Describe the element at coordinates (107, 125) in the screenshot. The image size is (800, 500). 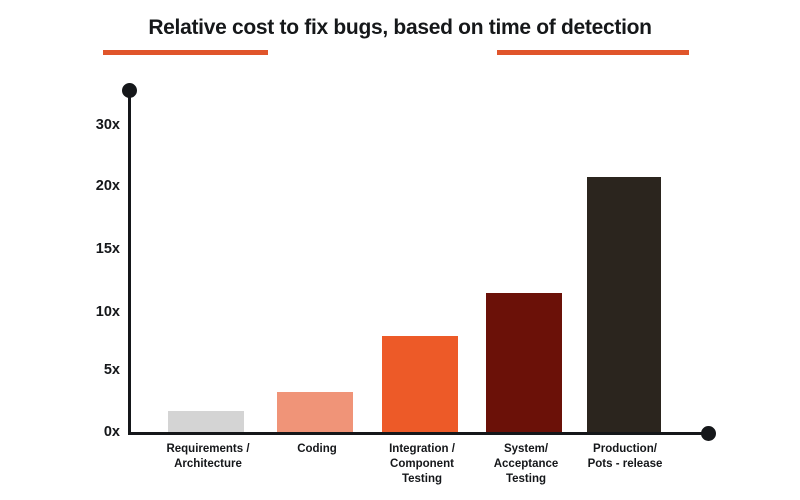
I see `y-tick-label: 30x` at that location.